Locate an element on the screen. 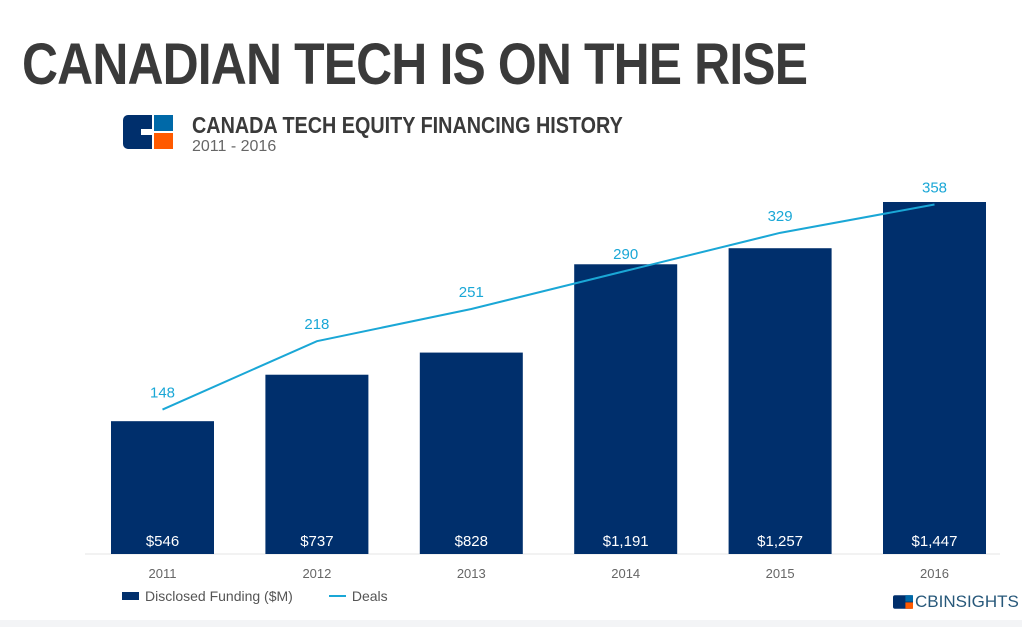 This screenshot has height=627, width=1022. cbinsights-logo: CBINSIGHTS is located at coordinates (956, 602).